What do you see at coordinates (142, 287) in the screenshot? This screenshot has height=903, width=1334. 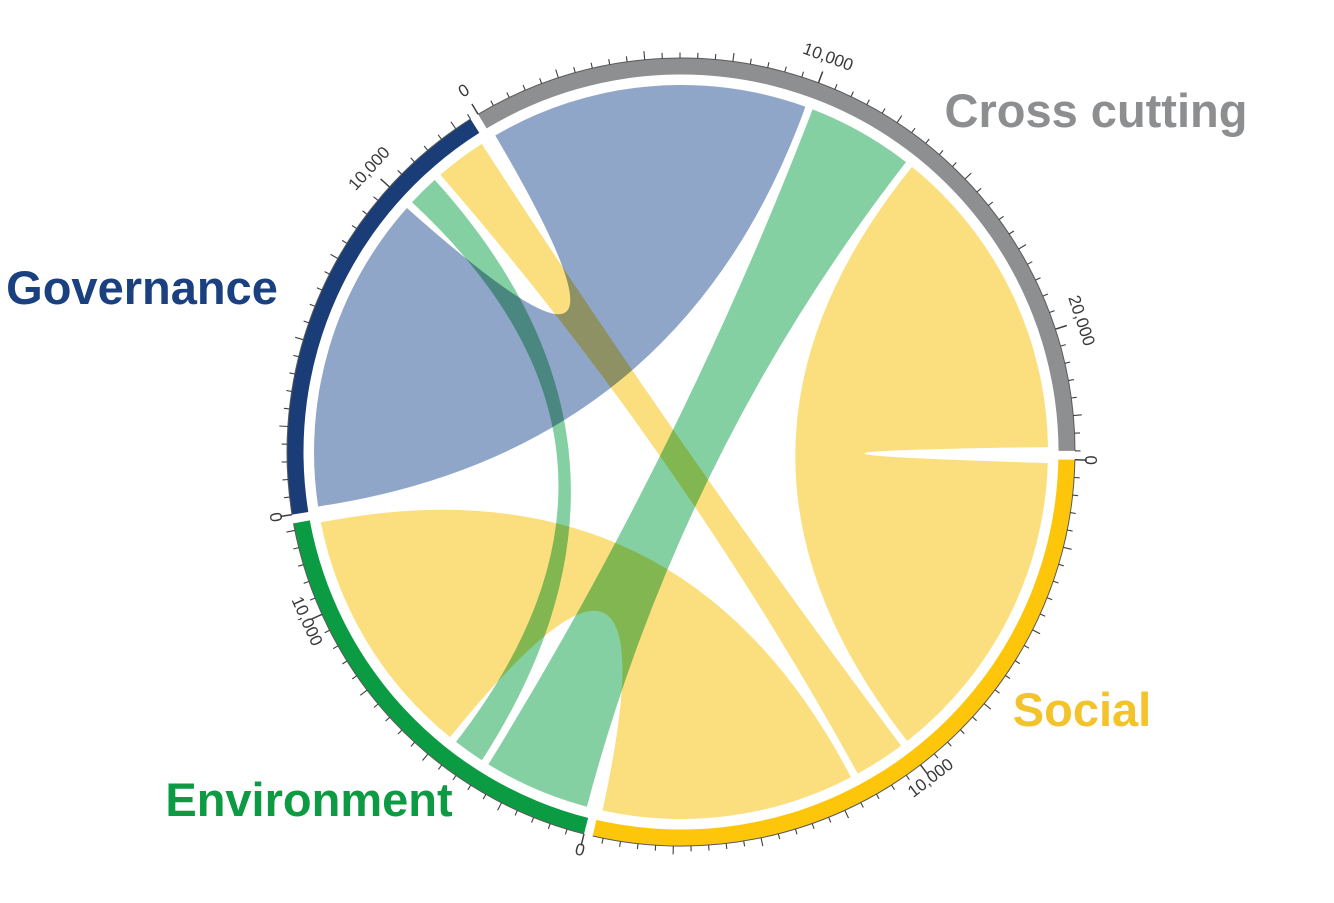 I see `category-label-governance: Governance` at bounding box center [142, 287].